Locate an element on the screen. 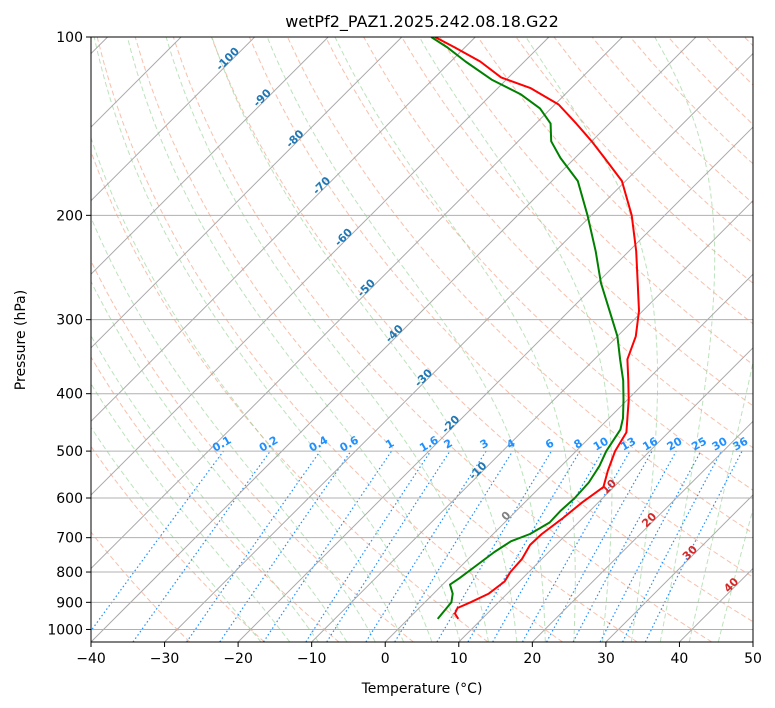  mixing-ratio-label: 3 is located at coordinates (484, 444).